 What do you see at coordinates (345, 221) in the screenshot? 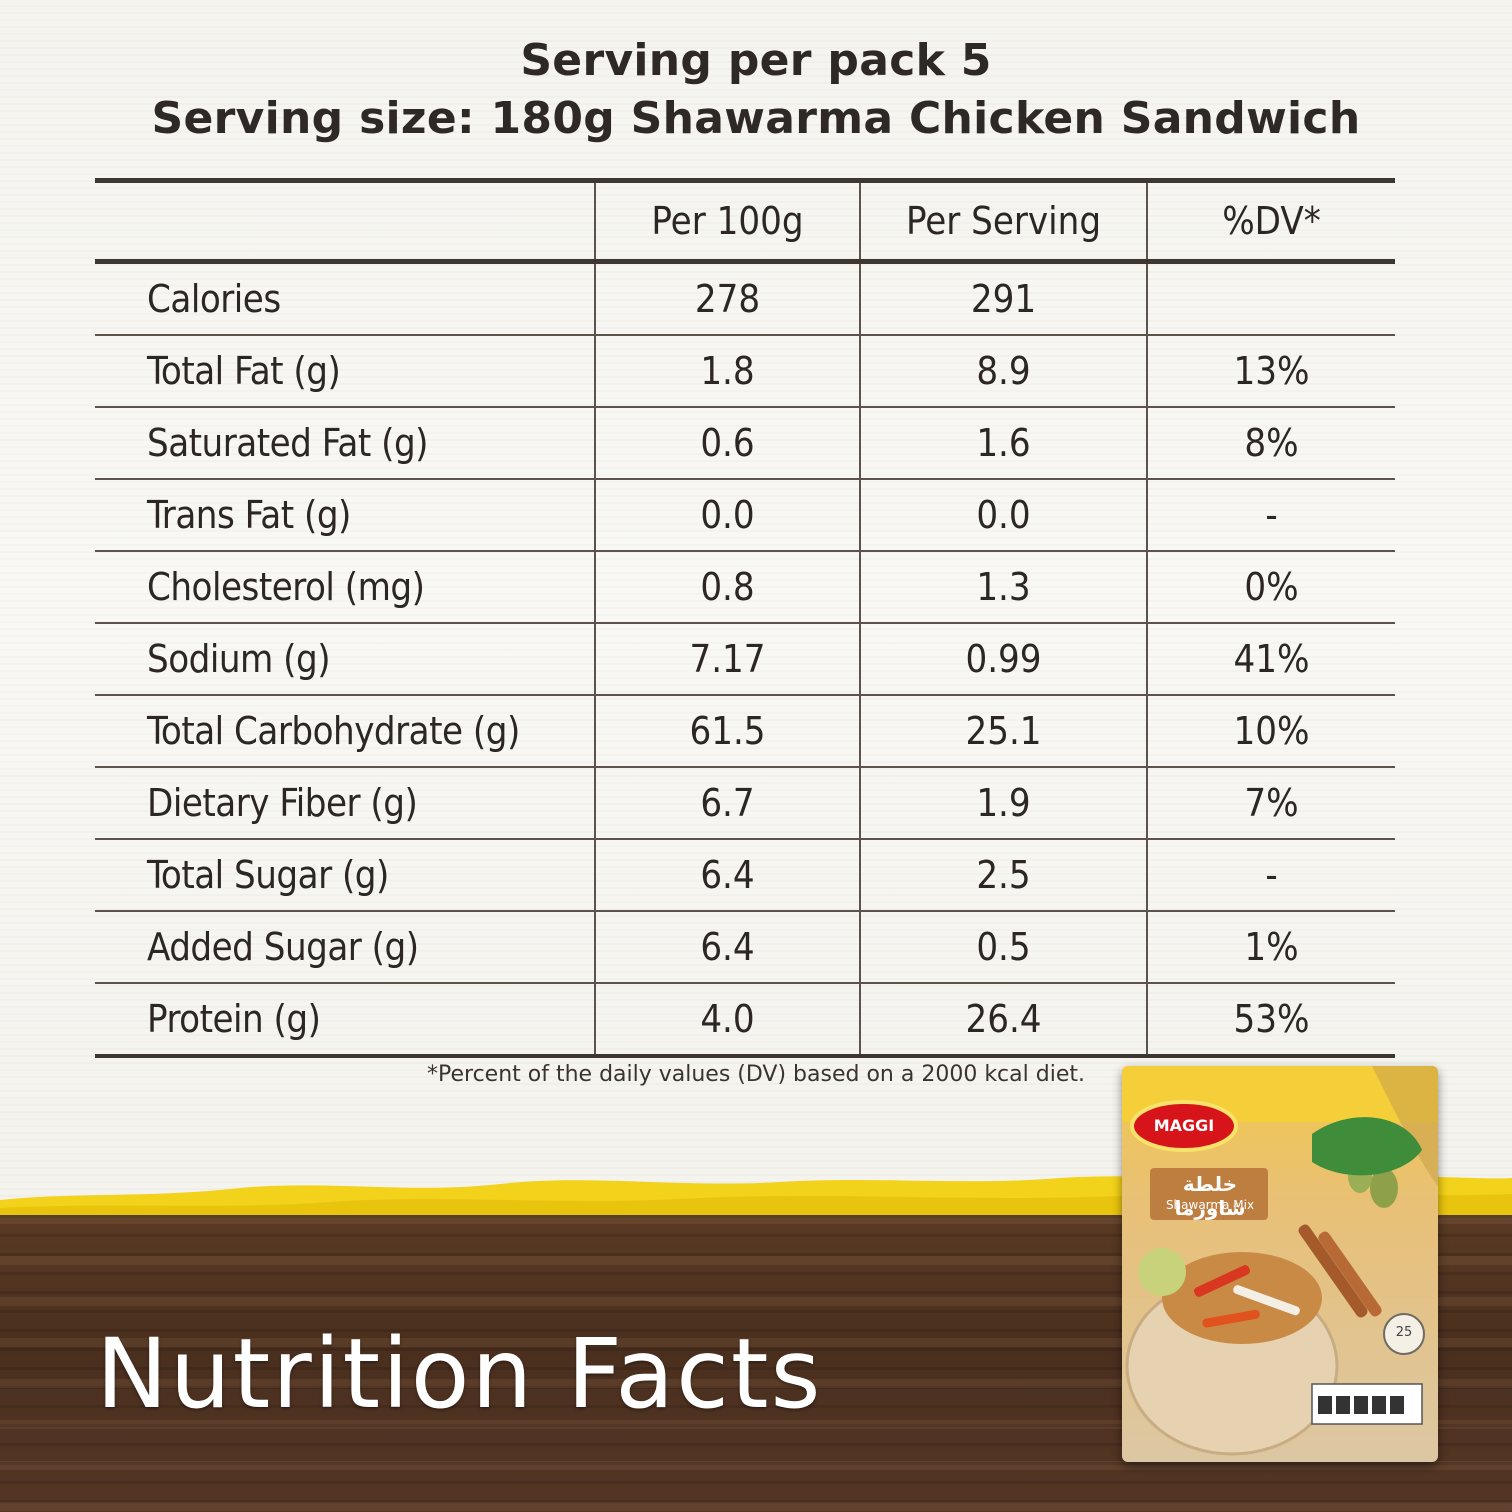
I see `header-nutrient` at bounding box center [345, 221].